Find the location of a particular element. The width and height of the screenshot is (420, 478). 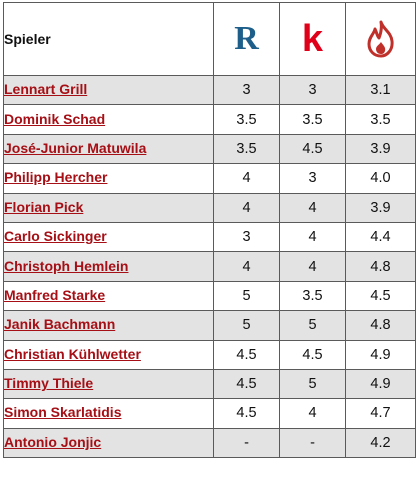

table-row: Timmy Thiele 4.5 5 4.9 is located at coordinates (209, 384).